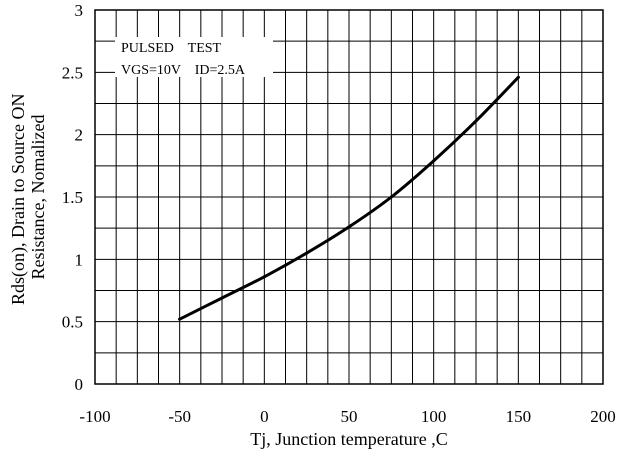 The image size is (623, 454). I want to click on y-tick-label: 1, so click(79, 259).